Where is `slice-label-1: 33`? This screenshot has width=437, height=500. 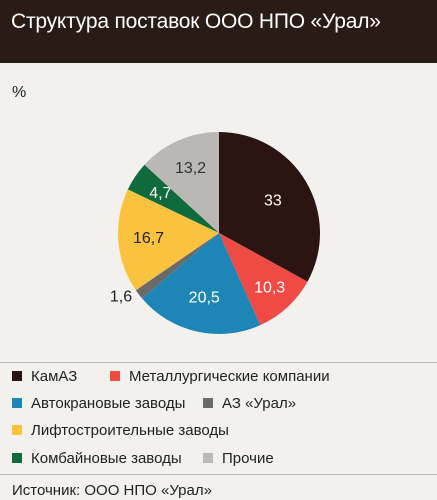 slice-label-1: 33 is located at coordinates (273, 201).